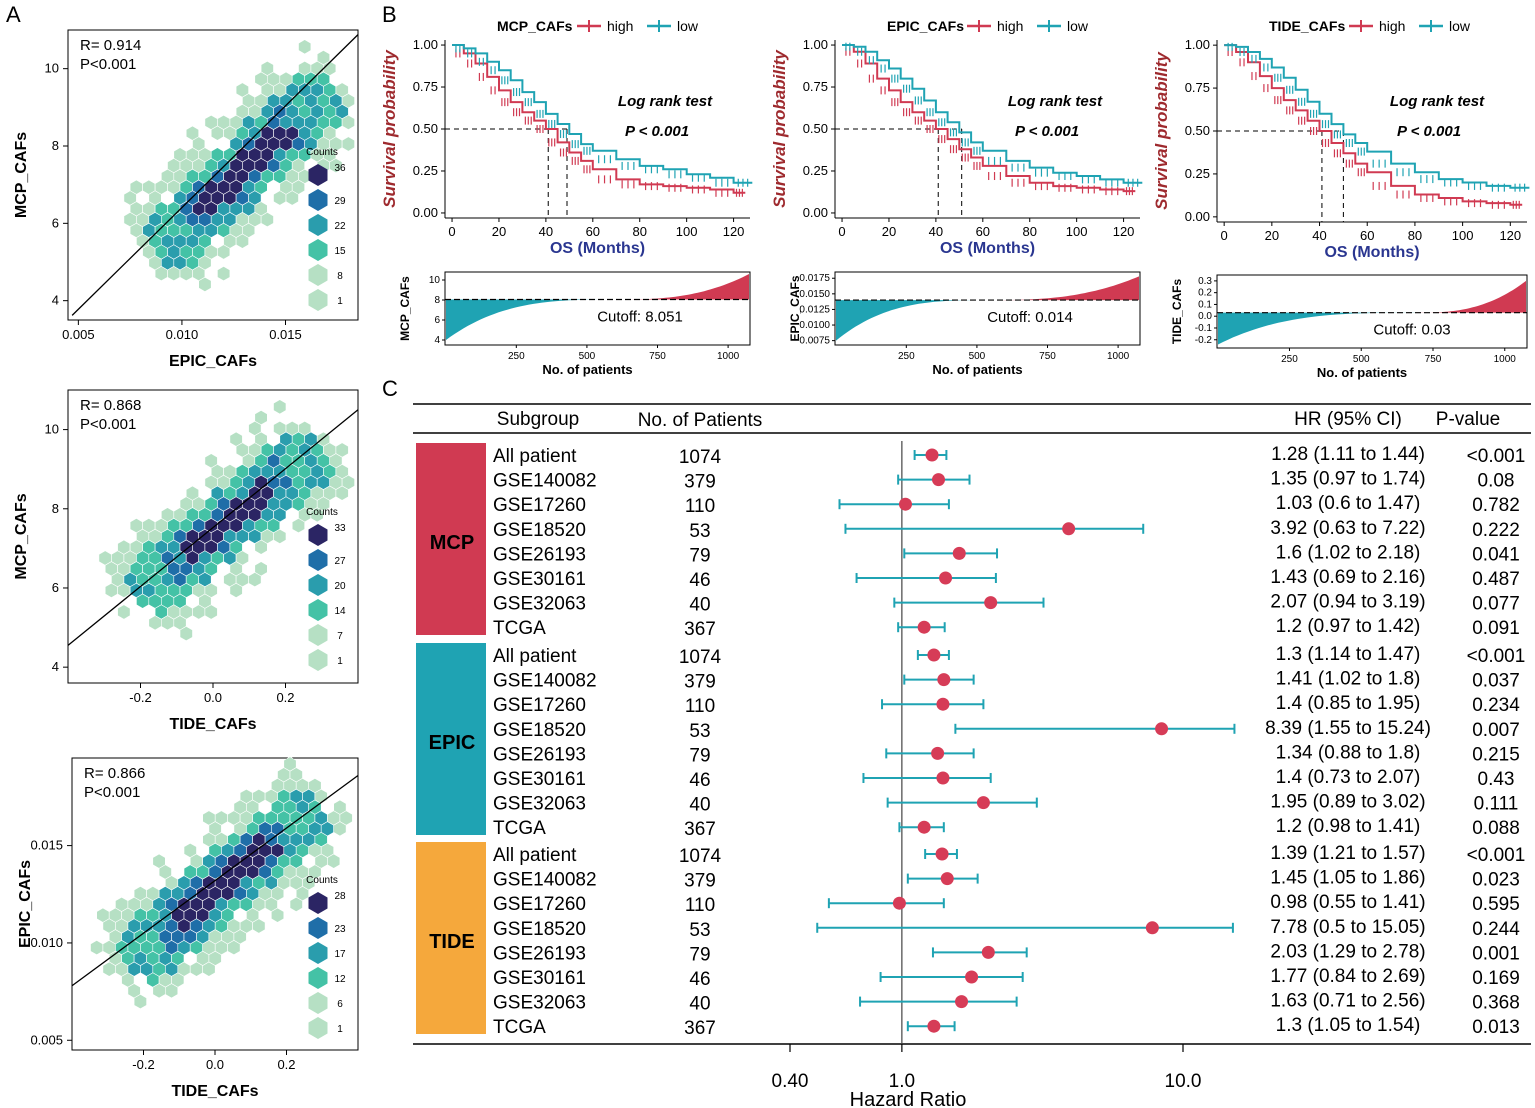 The image size is (1535, 1108). I want to click on patient-count: 40, so click(699, 1004).